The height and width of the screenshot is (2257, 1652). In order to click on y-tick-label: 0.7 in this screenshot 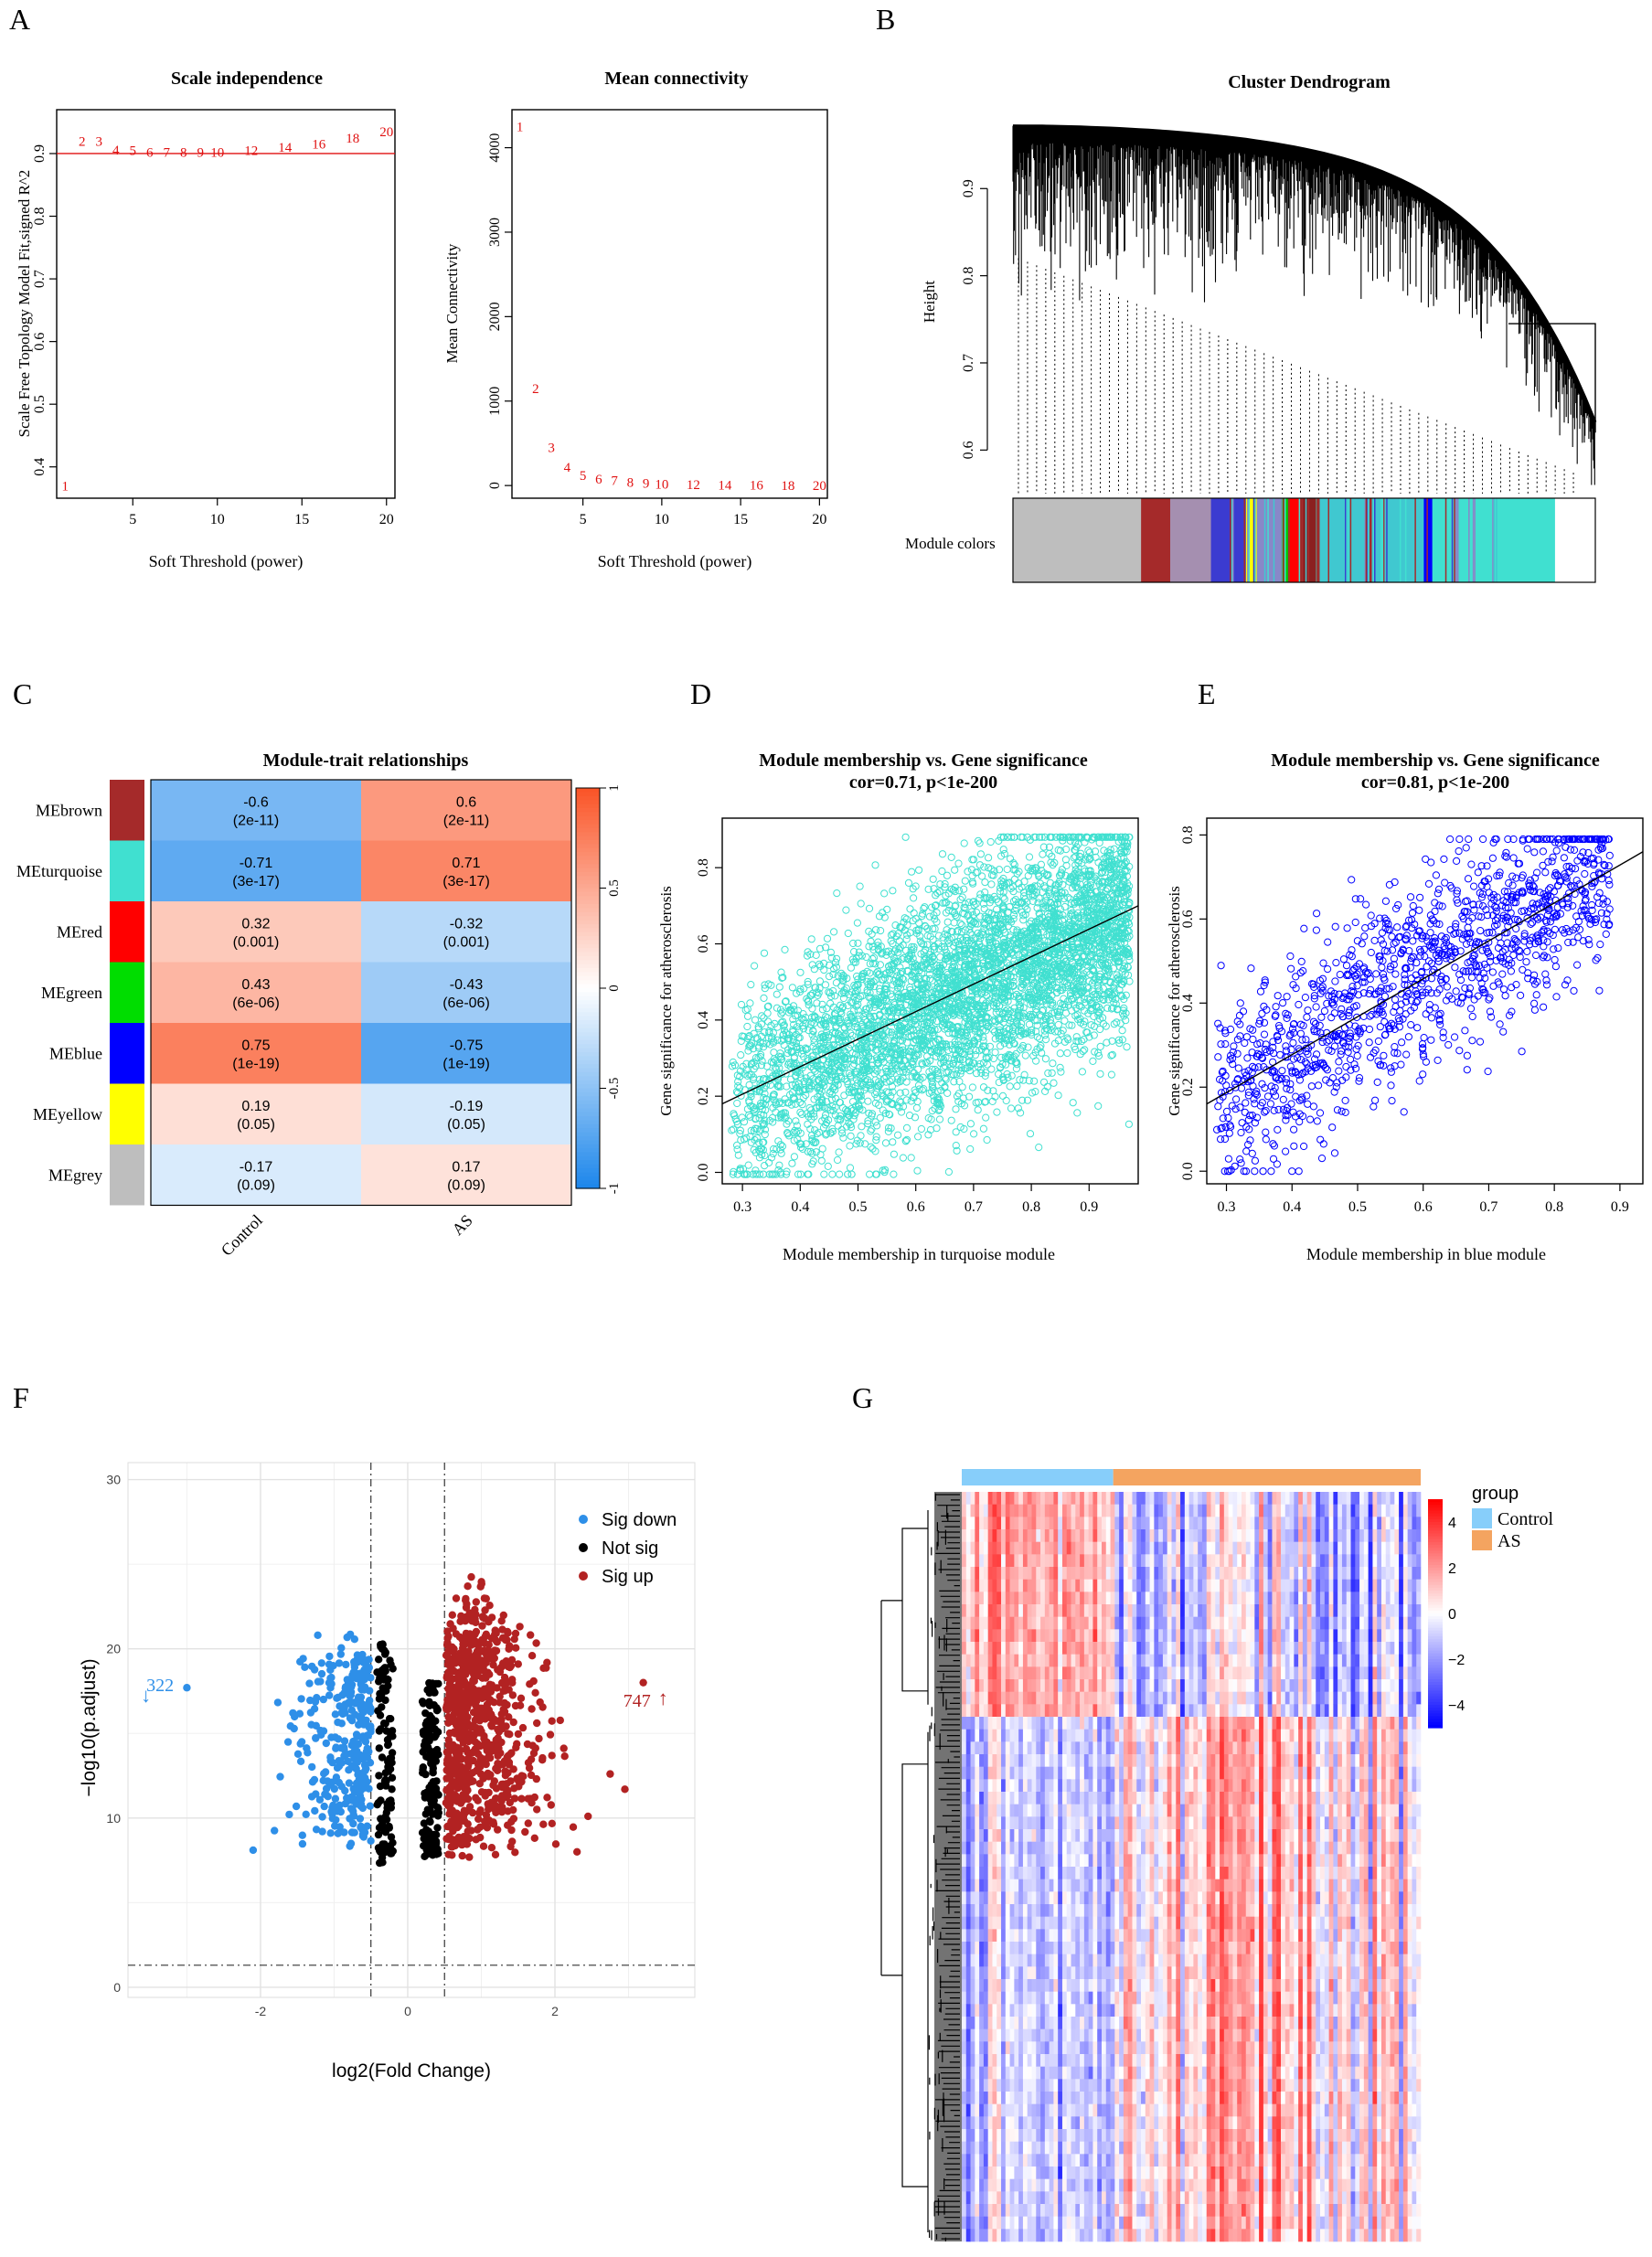, I will do `click(40, 279)`.